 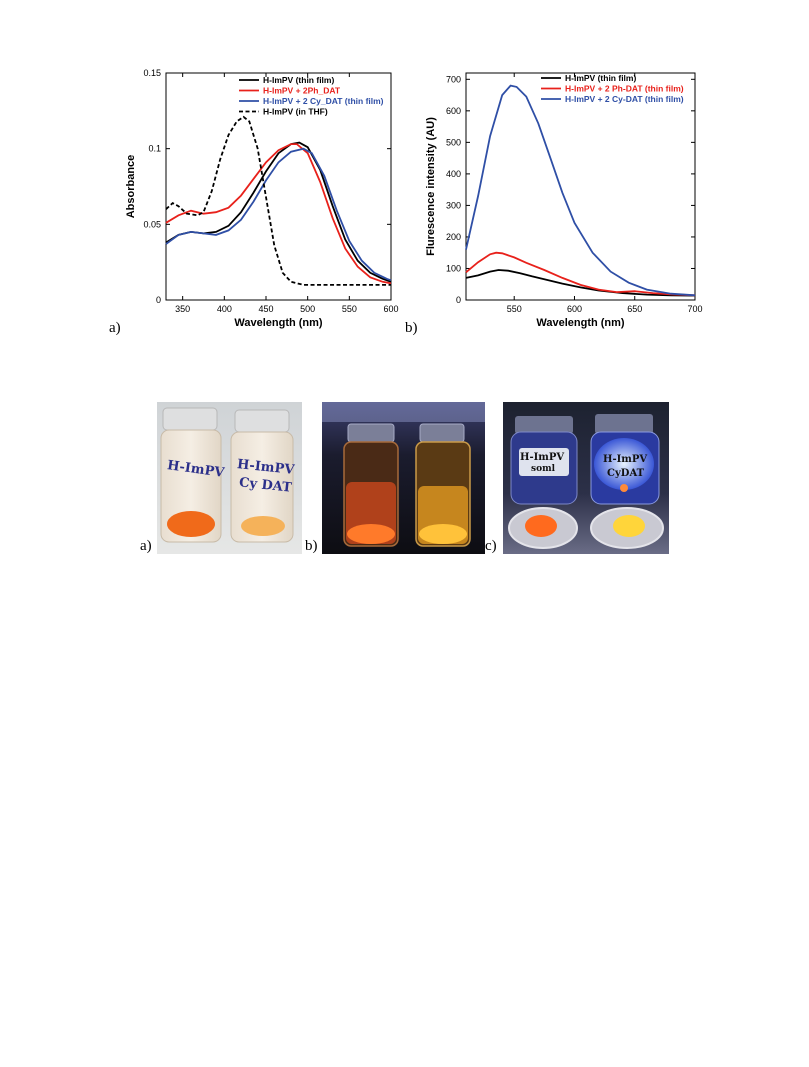 I want to click on x-tick-label: 450, so click(x=265, y=309).